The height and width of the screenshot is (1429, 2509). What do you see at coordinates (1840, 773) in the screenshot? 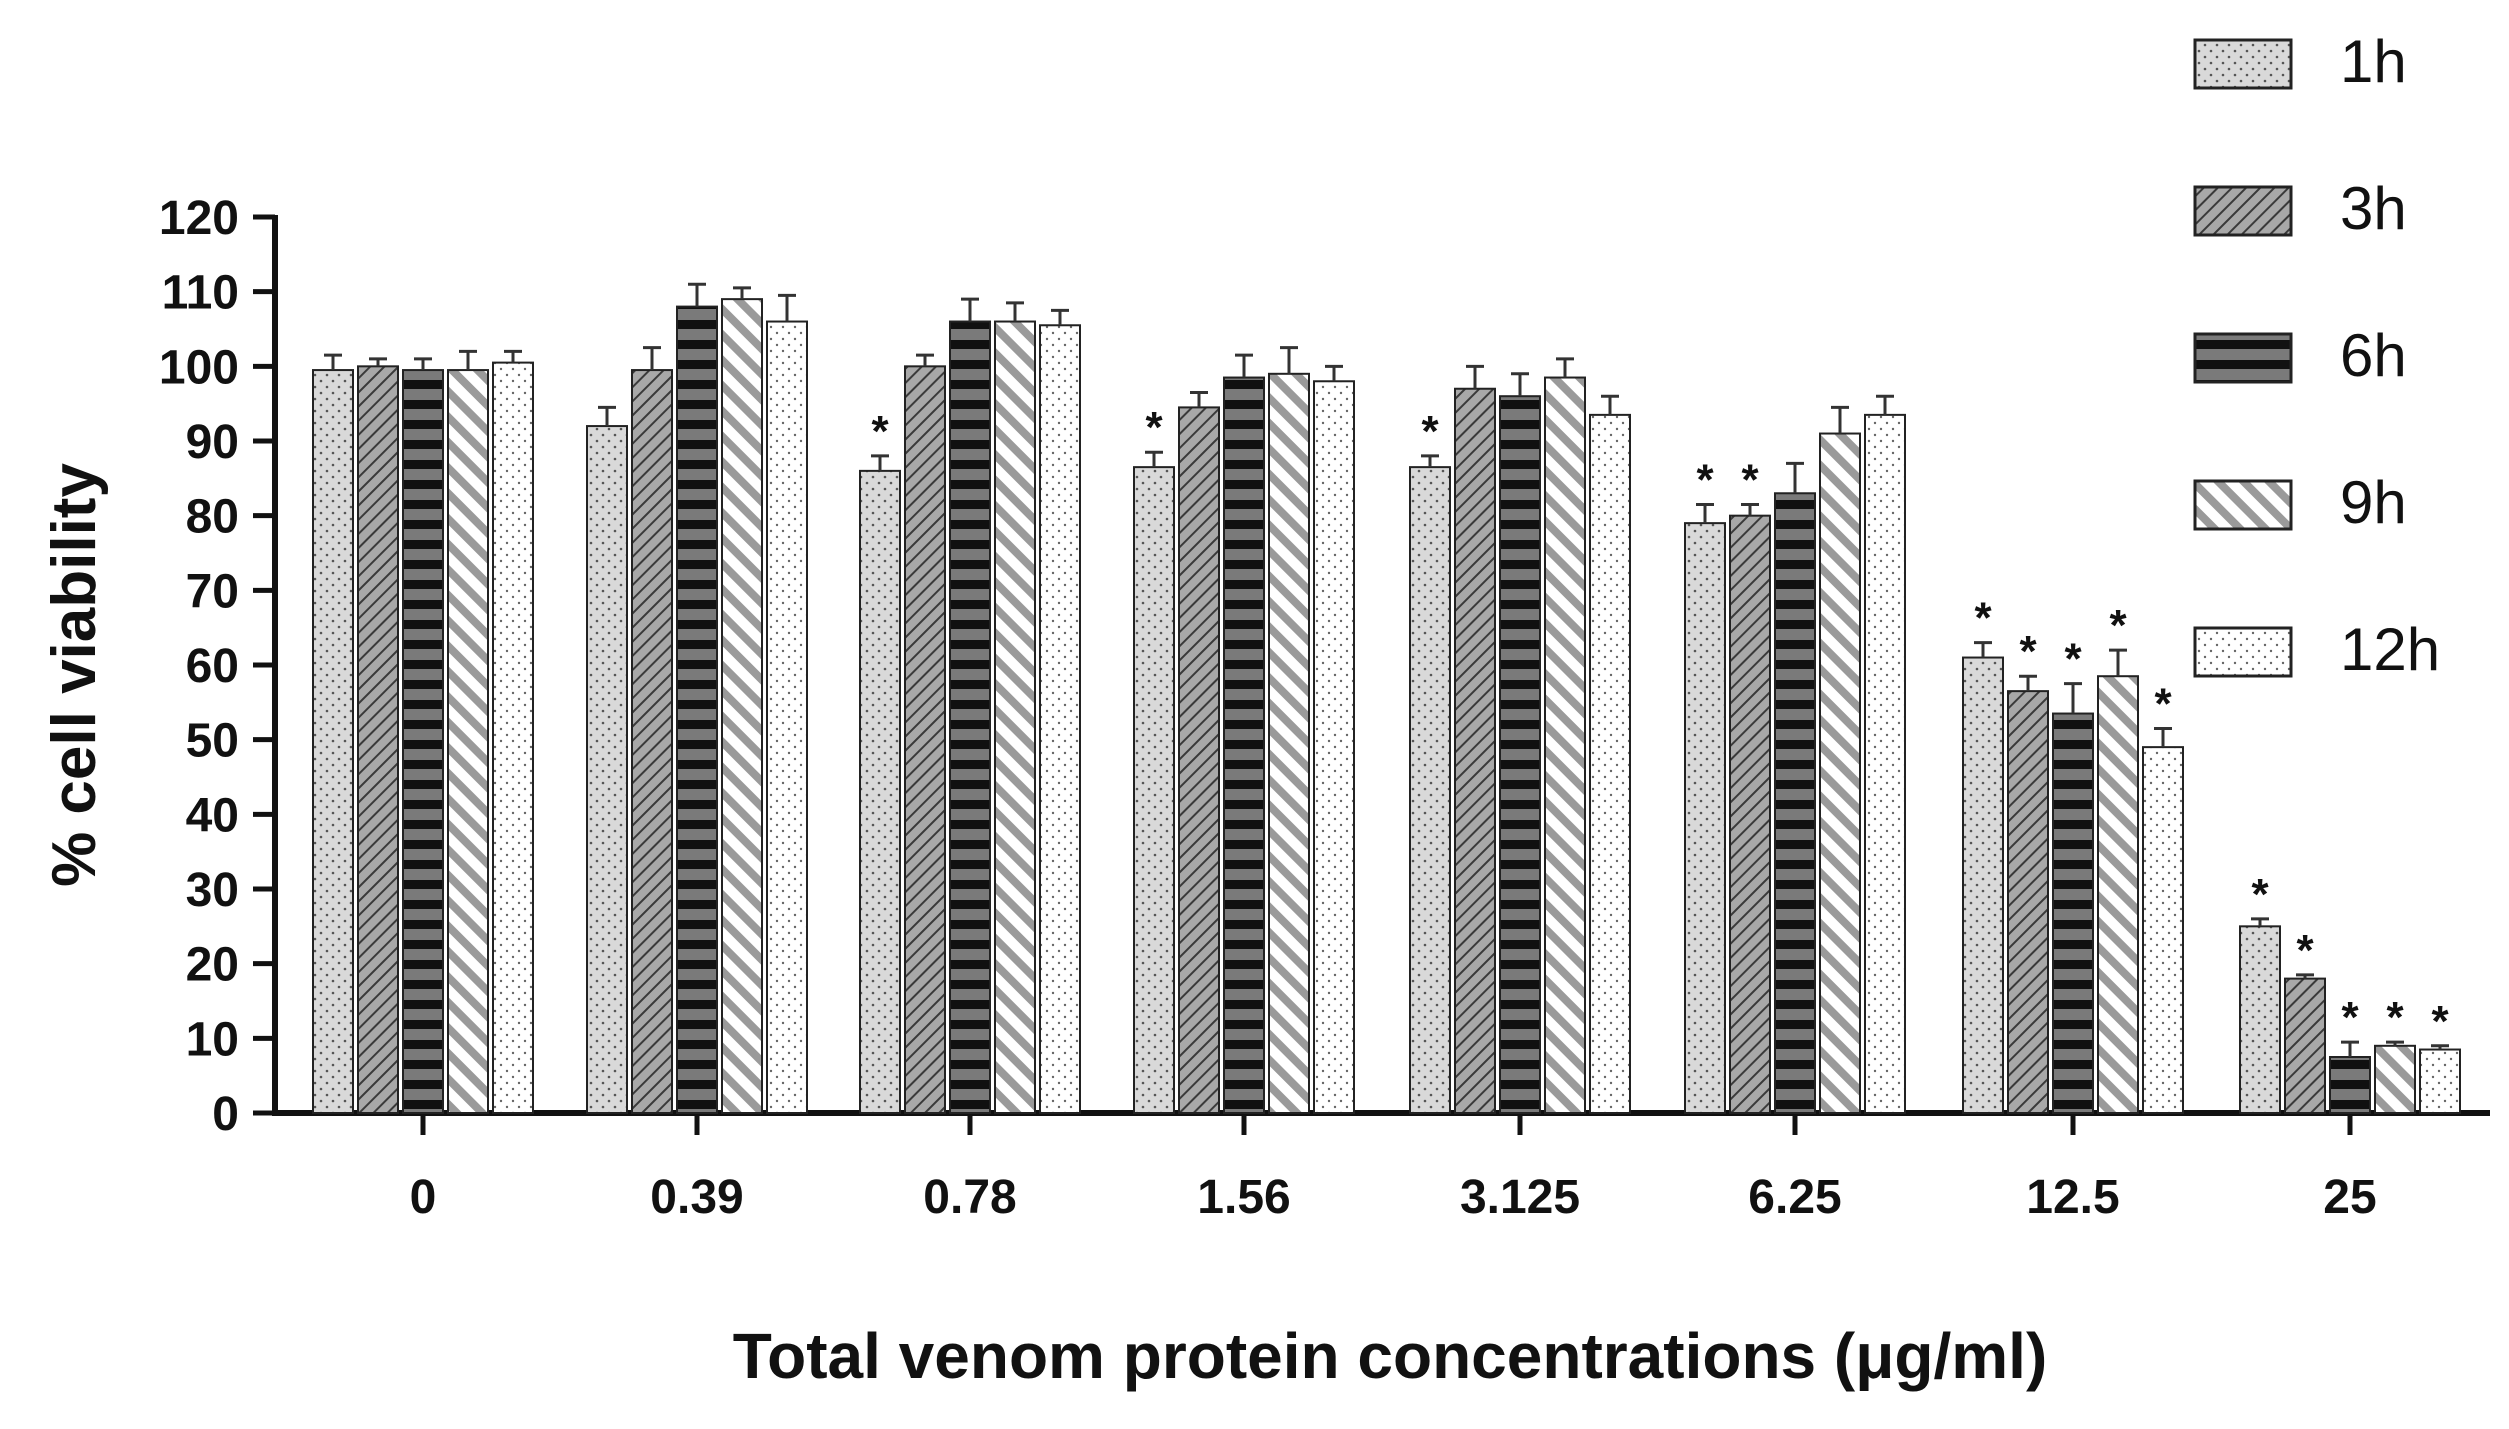
I see `bar-9h-6.25` at bounding box center [1840, 773].